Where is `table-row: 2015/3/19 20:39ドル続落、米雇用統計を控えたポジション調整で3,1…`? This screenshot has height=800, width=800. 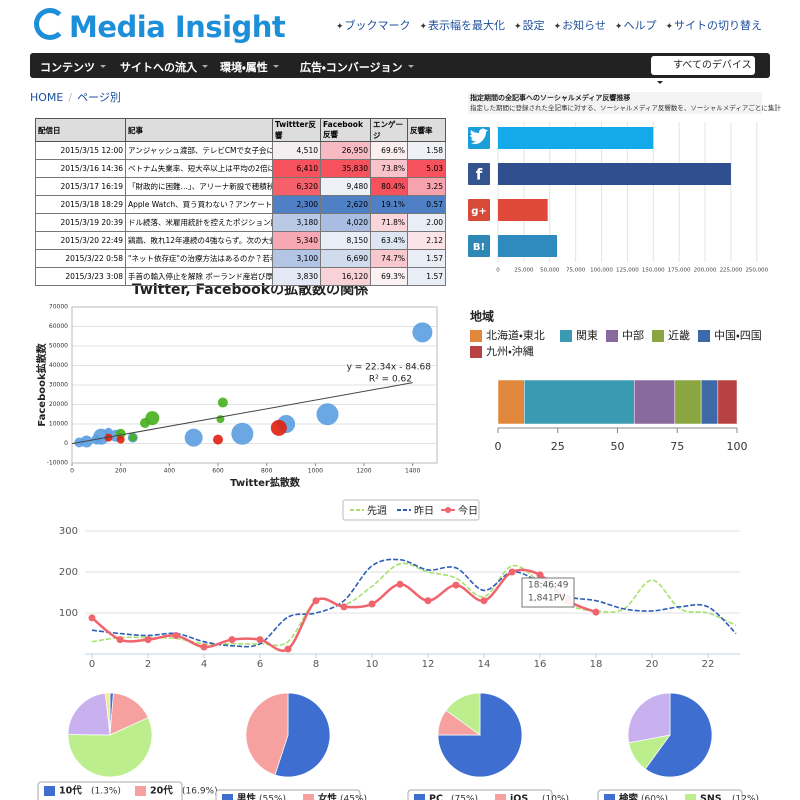
table-row: 2015/3/19 20:39ドル続落、米雇用統計を控えたポジション調整で3,1… is located at coordinates (240, 222).